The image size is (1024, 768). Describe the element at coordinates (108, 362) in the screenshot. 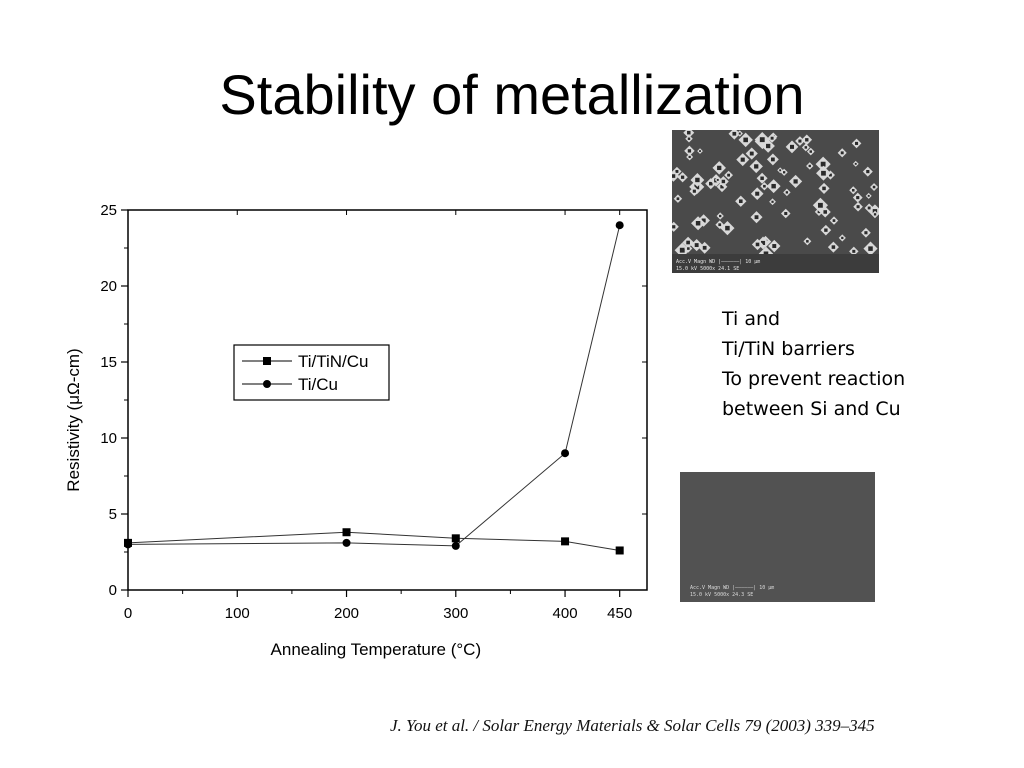

I see `y-tick-label: 15` at that location.